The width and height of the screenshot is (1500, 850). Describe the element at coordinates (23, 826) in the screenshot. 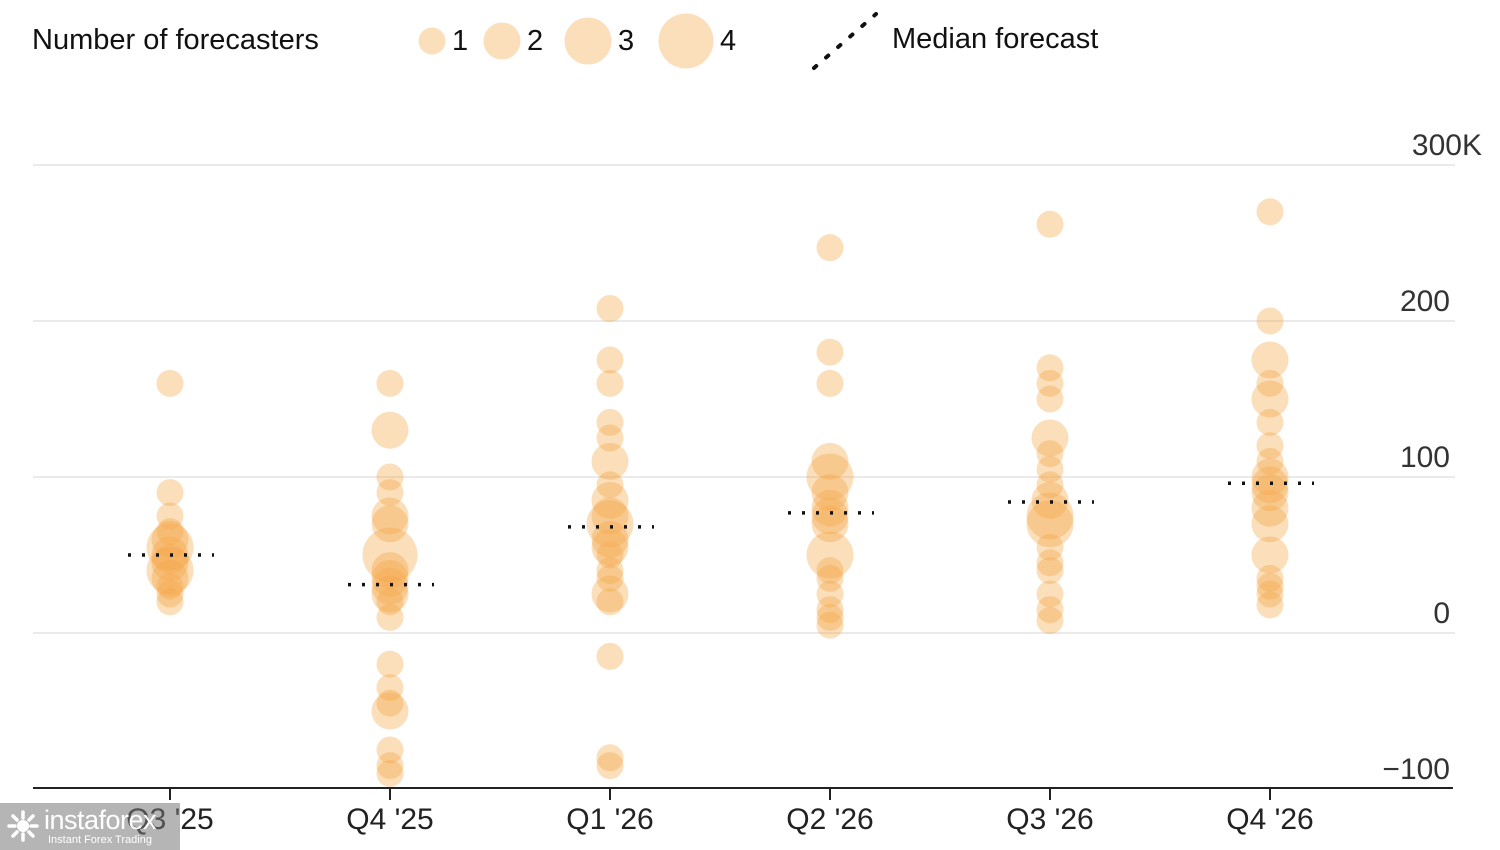

I see `instaforex-logo-icon` at that location.